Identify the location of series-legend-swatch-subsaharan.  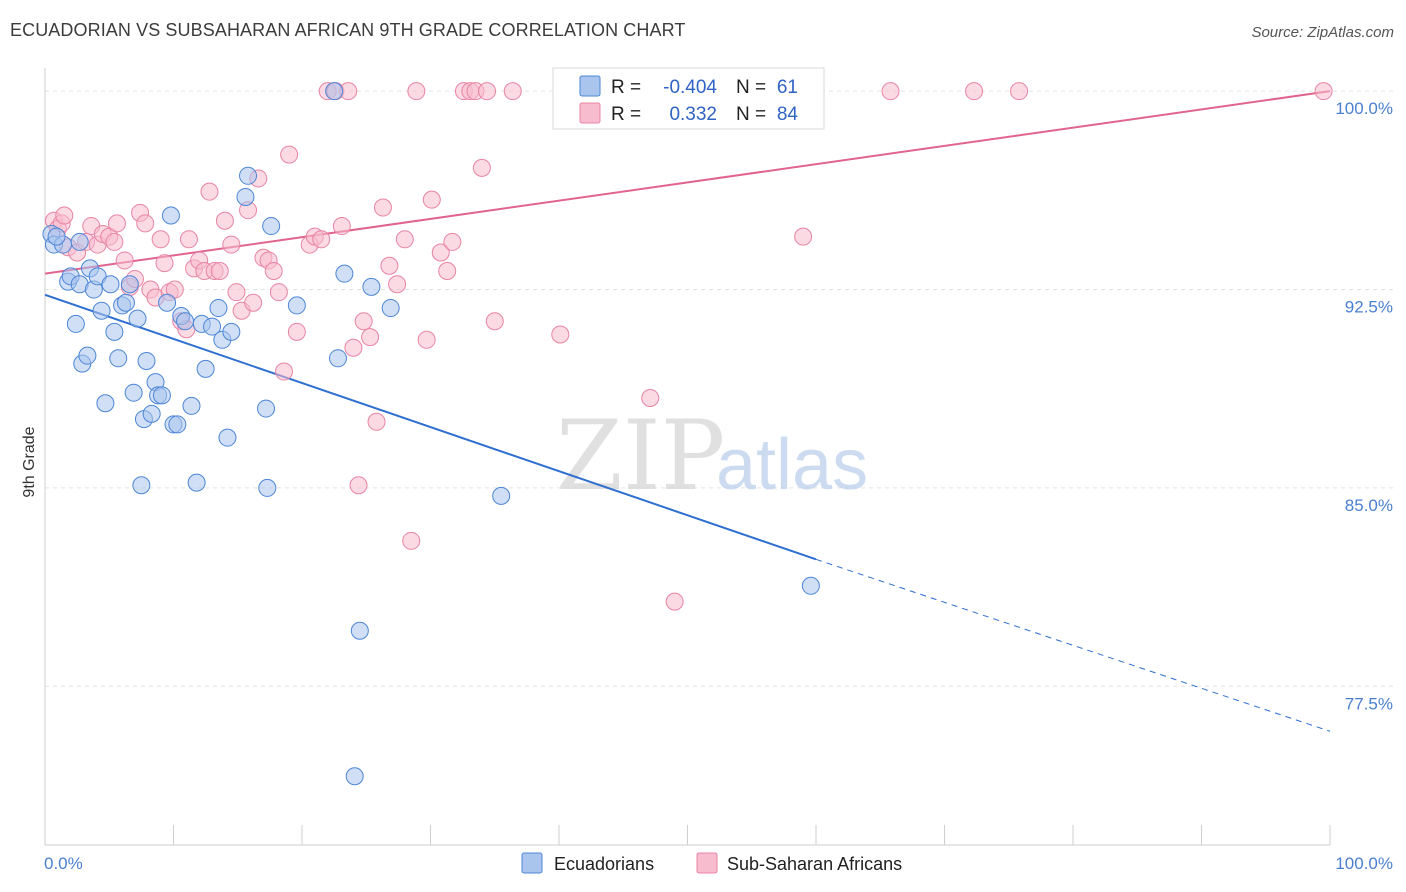
(707, 863).